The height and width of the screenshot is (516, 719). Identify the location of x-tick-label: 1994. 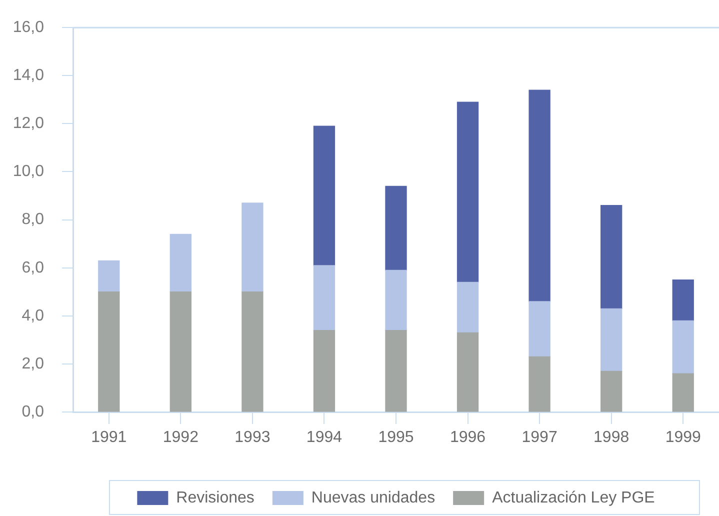
(324, 437).